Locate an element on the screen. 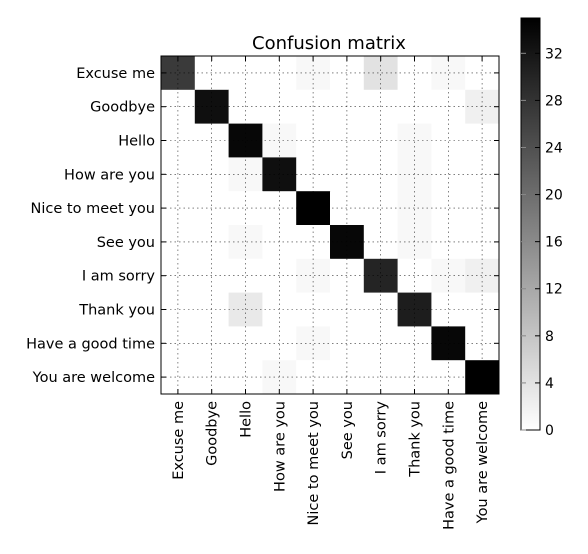  colorbar-tick-label: 4 is located at coordinates (549, 384).